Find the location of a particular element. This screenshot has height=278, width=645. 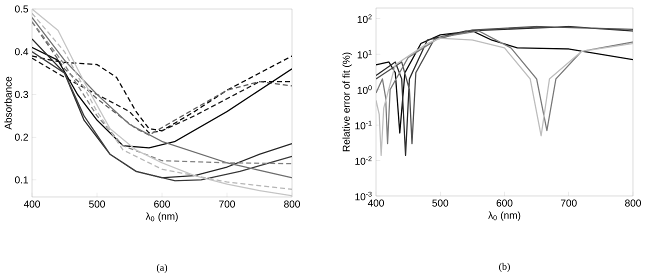

text: (b) is located at coordinates (504, 267).